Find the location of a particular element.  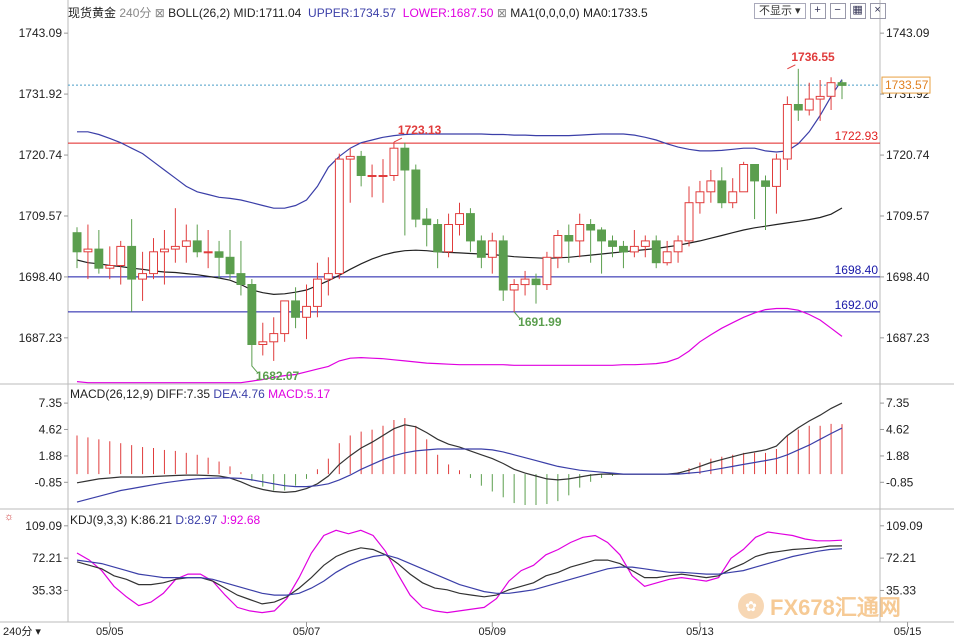

current-price-label: 1733.57 is located at coordinates (907, 85).